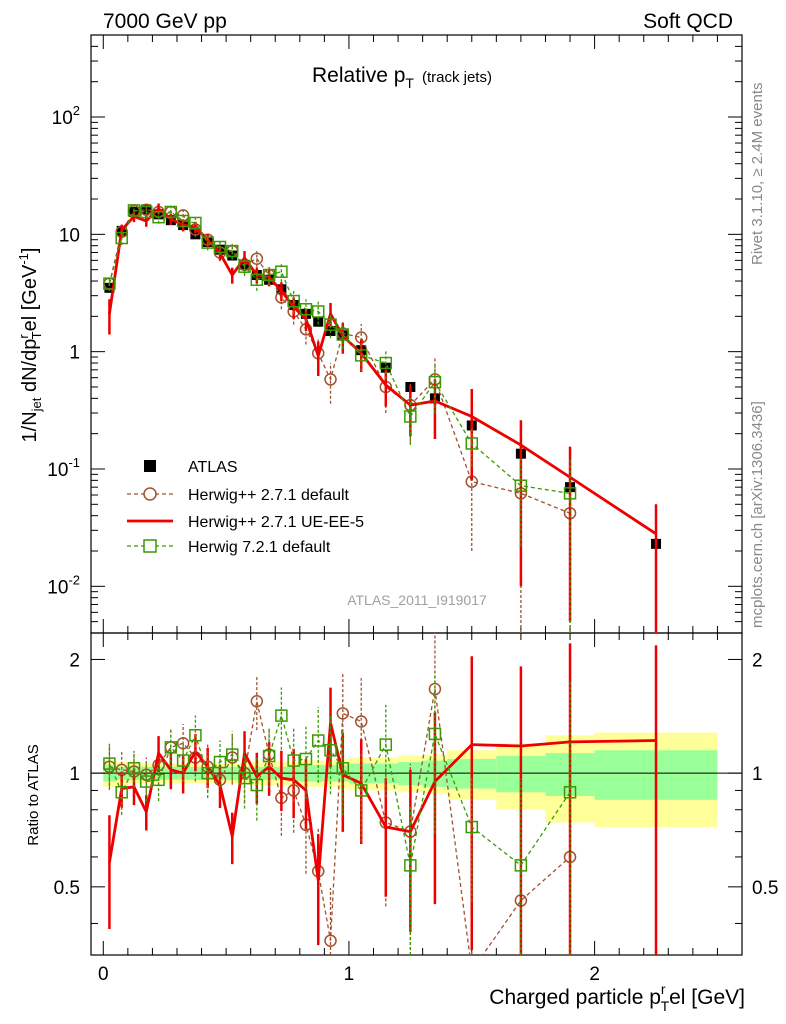 This screenshot has height=1024, width=786. I want to click on ratio-y-axis-label: Ratio to ATLAS, so click(33, 794).